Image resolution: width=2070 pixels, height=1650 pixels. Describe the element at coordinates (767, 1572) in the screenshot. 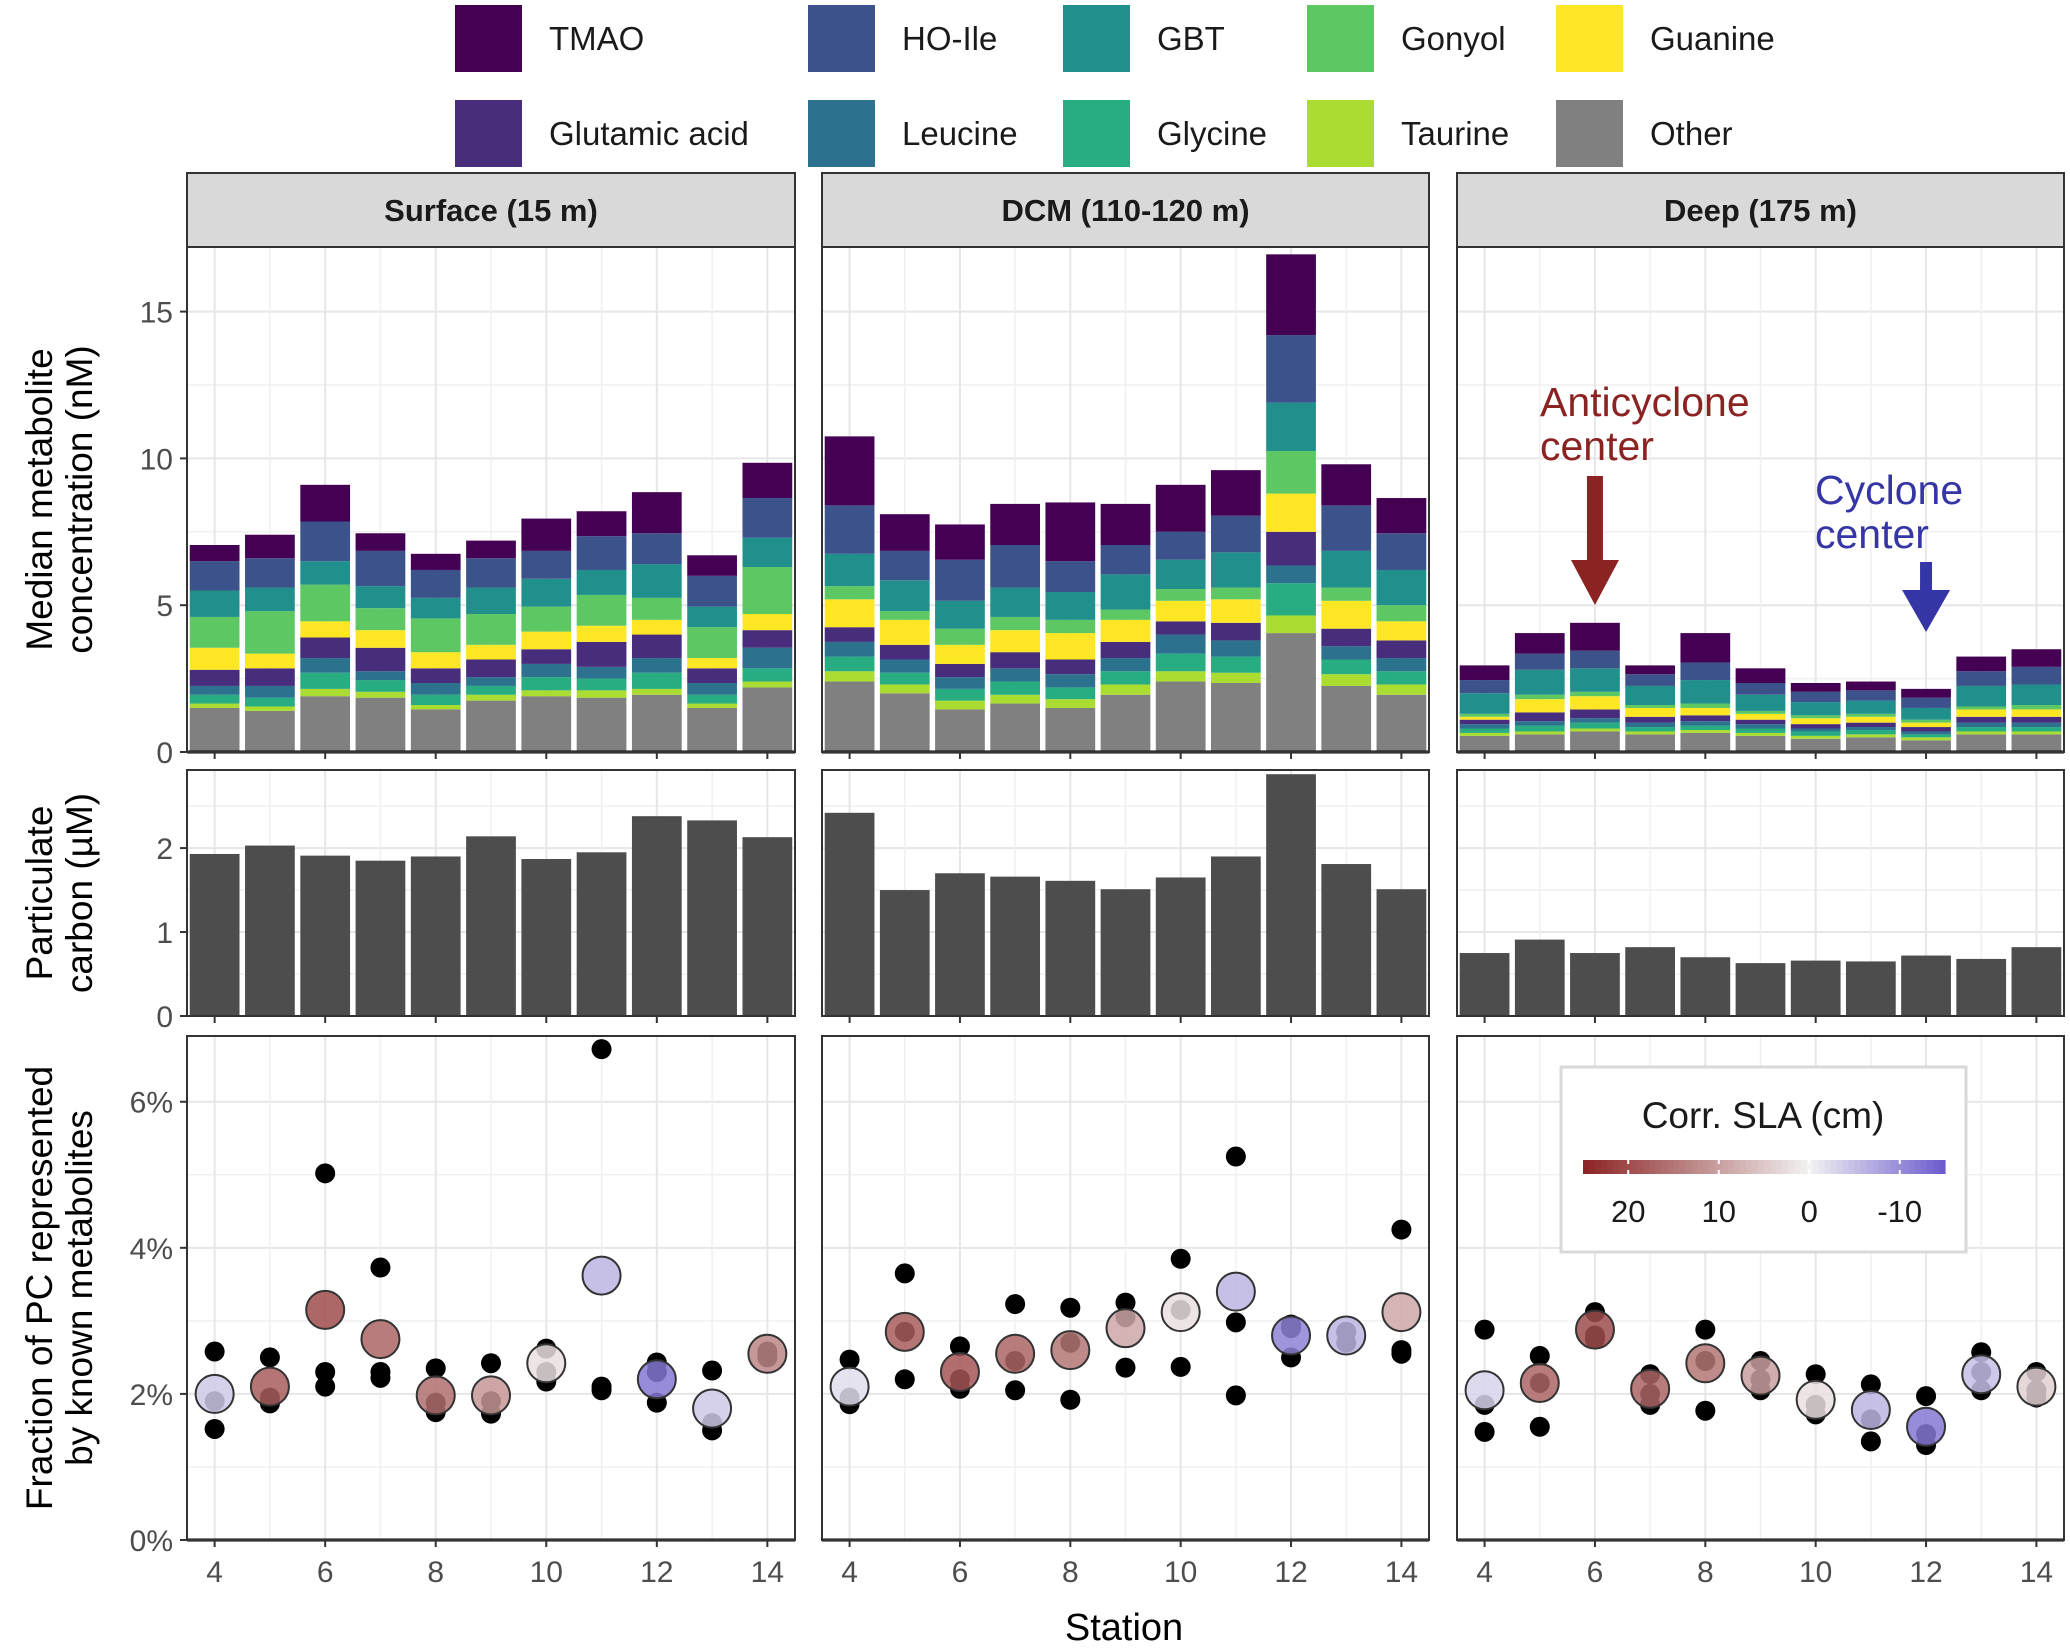

I see `x-tick-label: 14` at that location.